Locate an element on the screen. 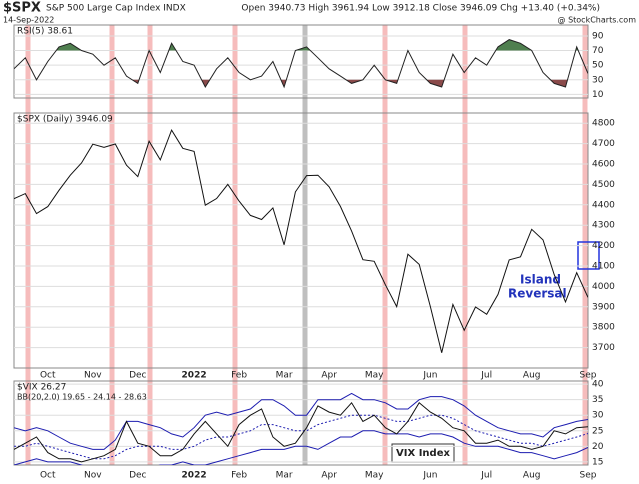 This screenshot has width=639, height=484. y-tick-label: 35 is located at coordinates (597, 400).